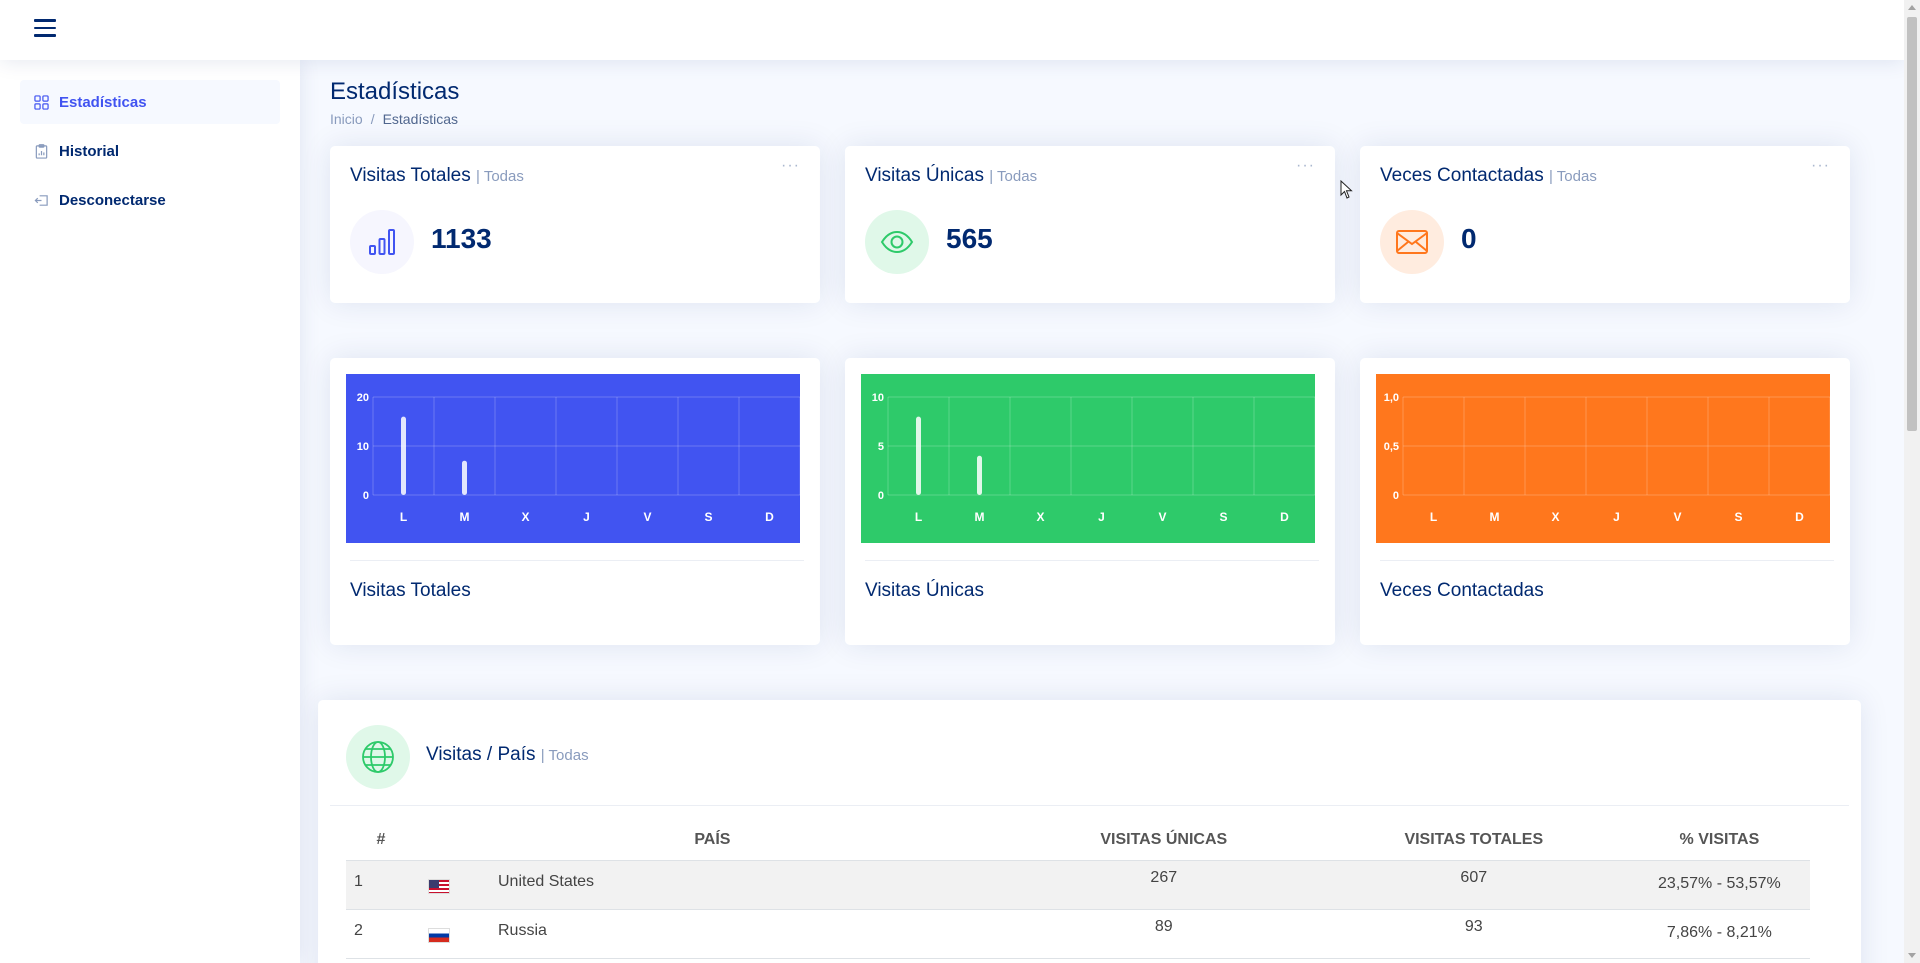 The height and width of the screenshot is (963, 1920). I want to click on row-total: 93, so click(1473, 934).